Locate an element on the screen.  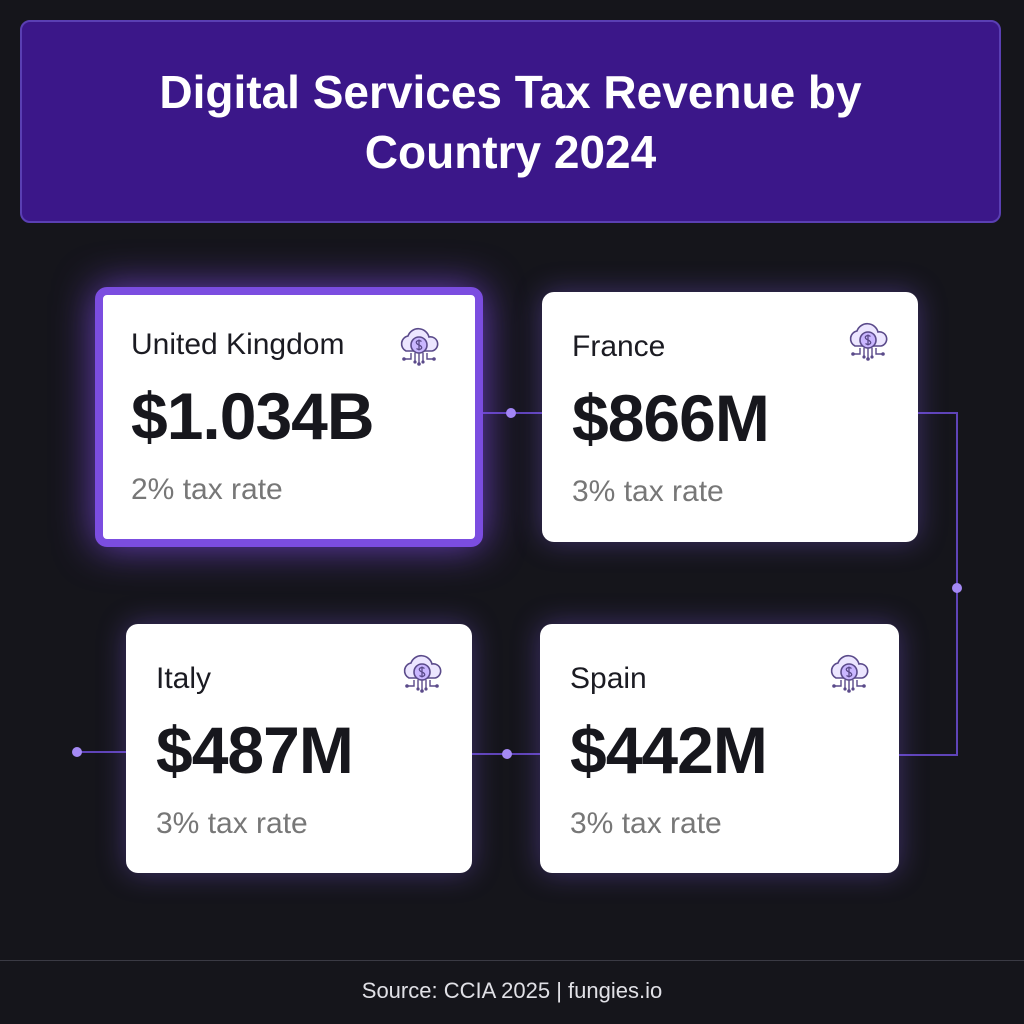
tax-rate: 2% tax rate is located at coordinates (207, 489).